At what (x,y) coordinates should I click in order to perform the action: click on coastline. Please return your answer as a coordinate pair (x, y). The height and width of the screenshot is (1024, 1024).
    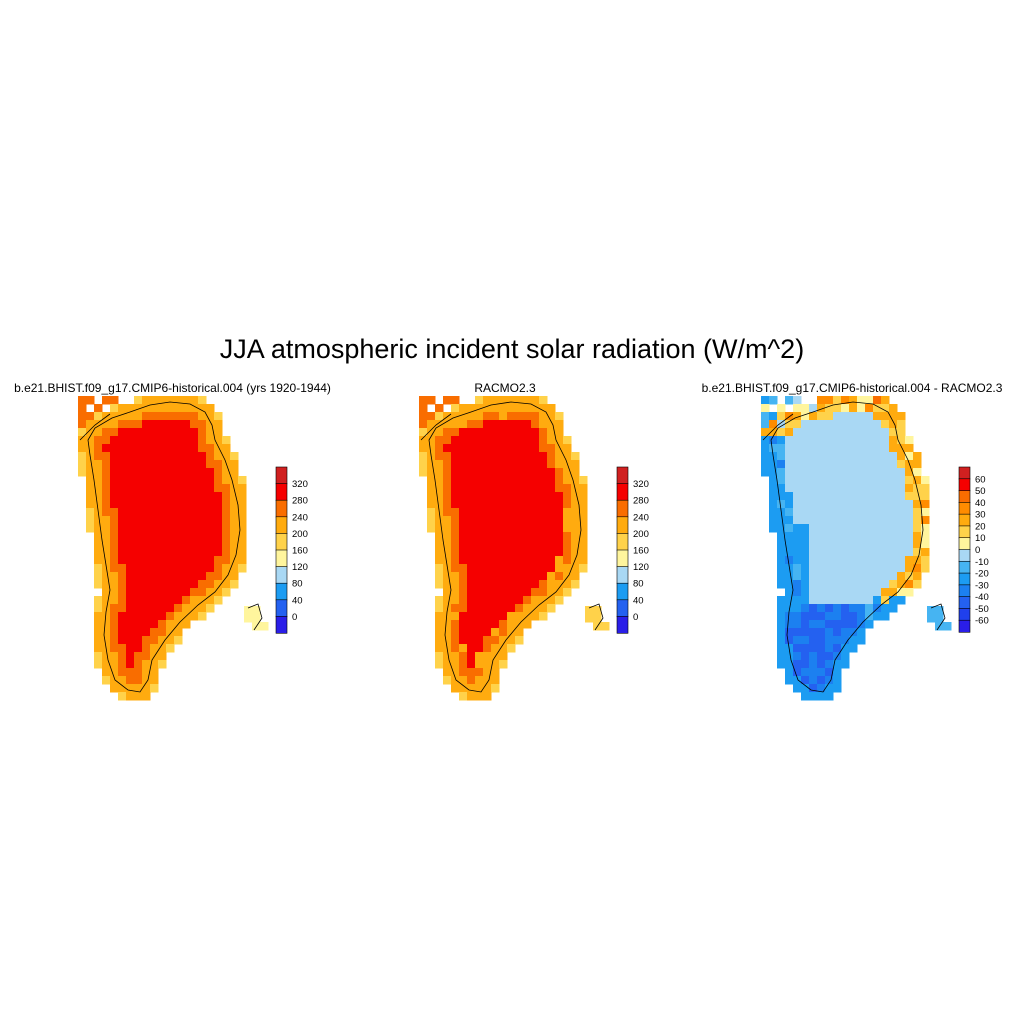
    Looking at the image, I should click on (164, 547).